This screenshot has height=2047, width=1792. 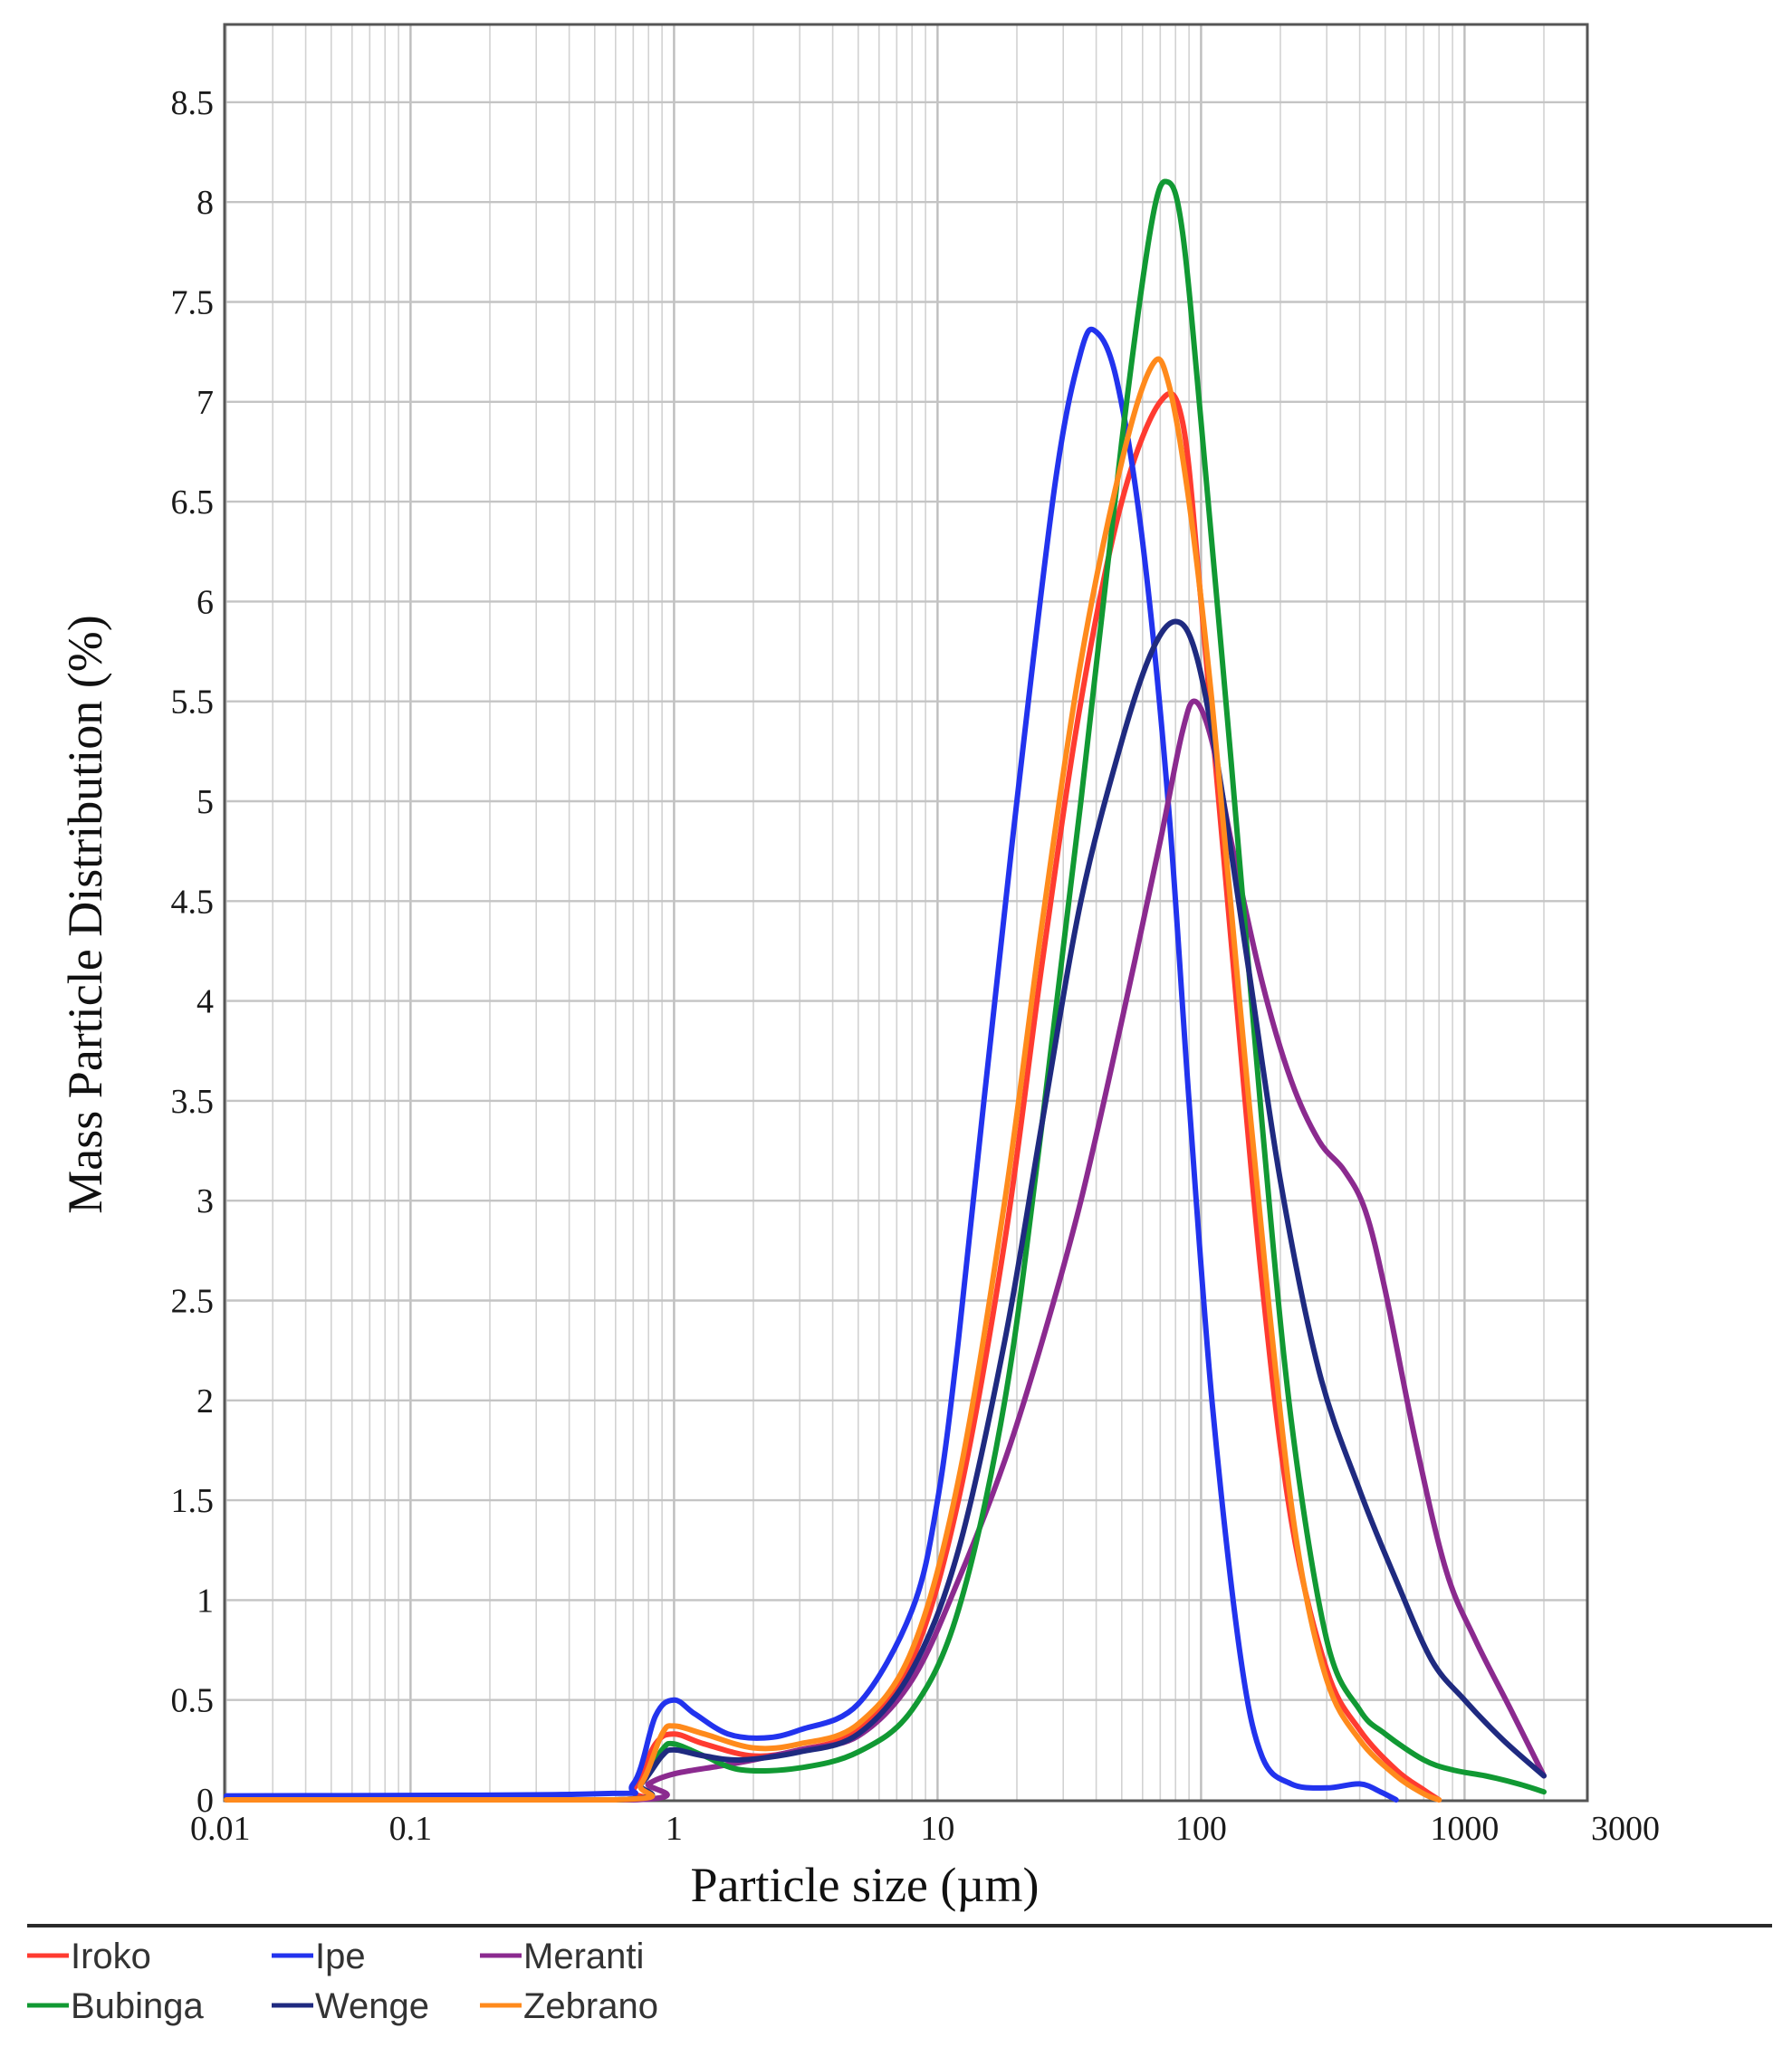 What do you see at coordinates (674, 1829) in the screenshot?
I see `x-tick-label: 1` at bounding box center [674, 1829].